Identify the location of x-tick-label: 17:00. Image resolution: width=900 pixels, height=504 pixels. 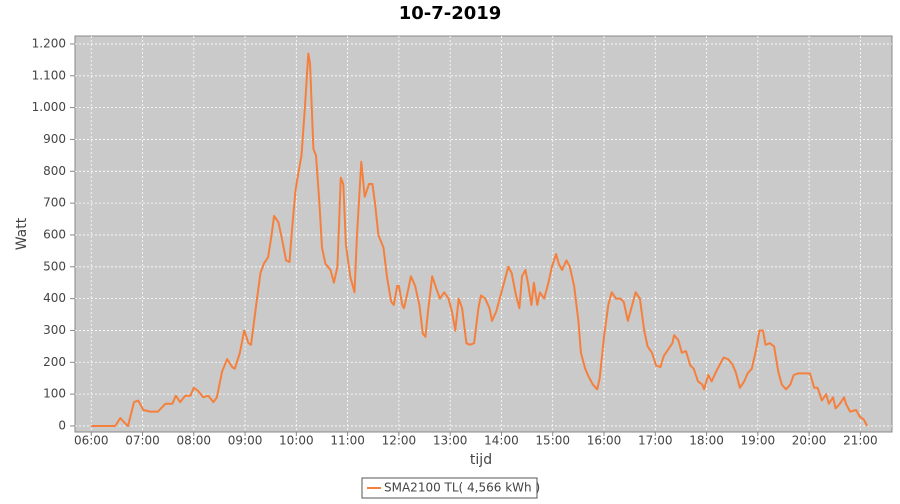
(655, 441).